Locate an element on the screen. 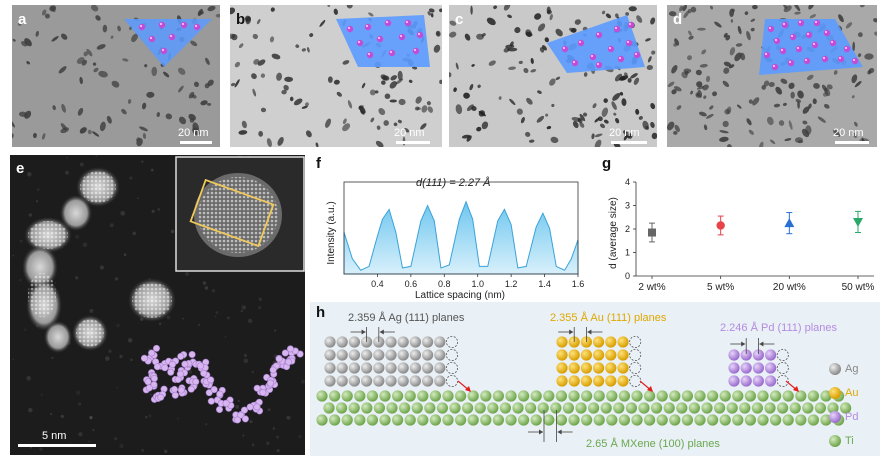 The height and width of the screenshot is (460, 886). tem-image-d: d 20 nm is located at coordinates (772, 76).